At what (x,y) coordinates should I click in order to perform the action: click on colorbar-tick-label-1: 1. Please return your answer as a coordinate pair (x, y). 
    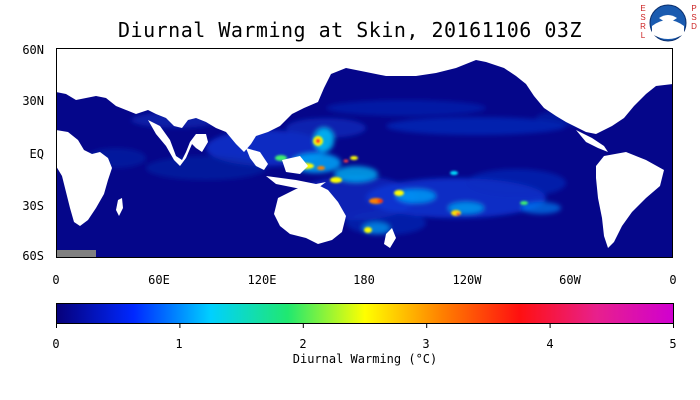
    Looking at the image, I should click on (179, 344).